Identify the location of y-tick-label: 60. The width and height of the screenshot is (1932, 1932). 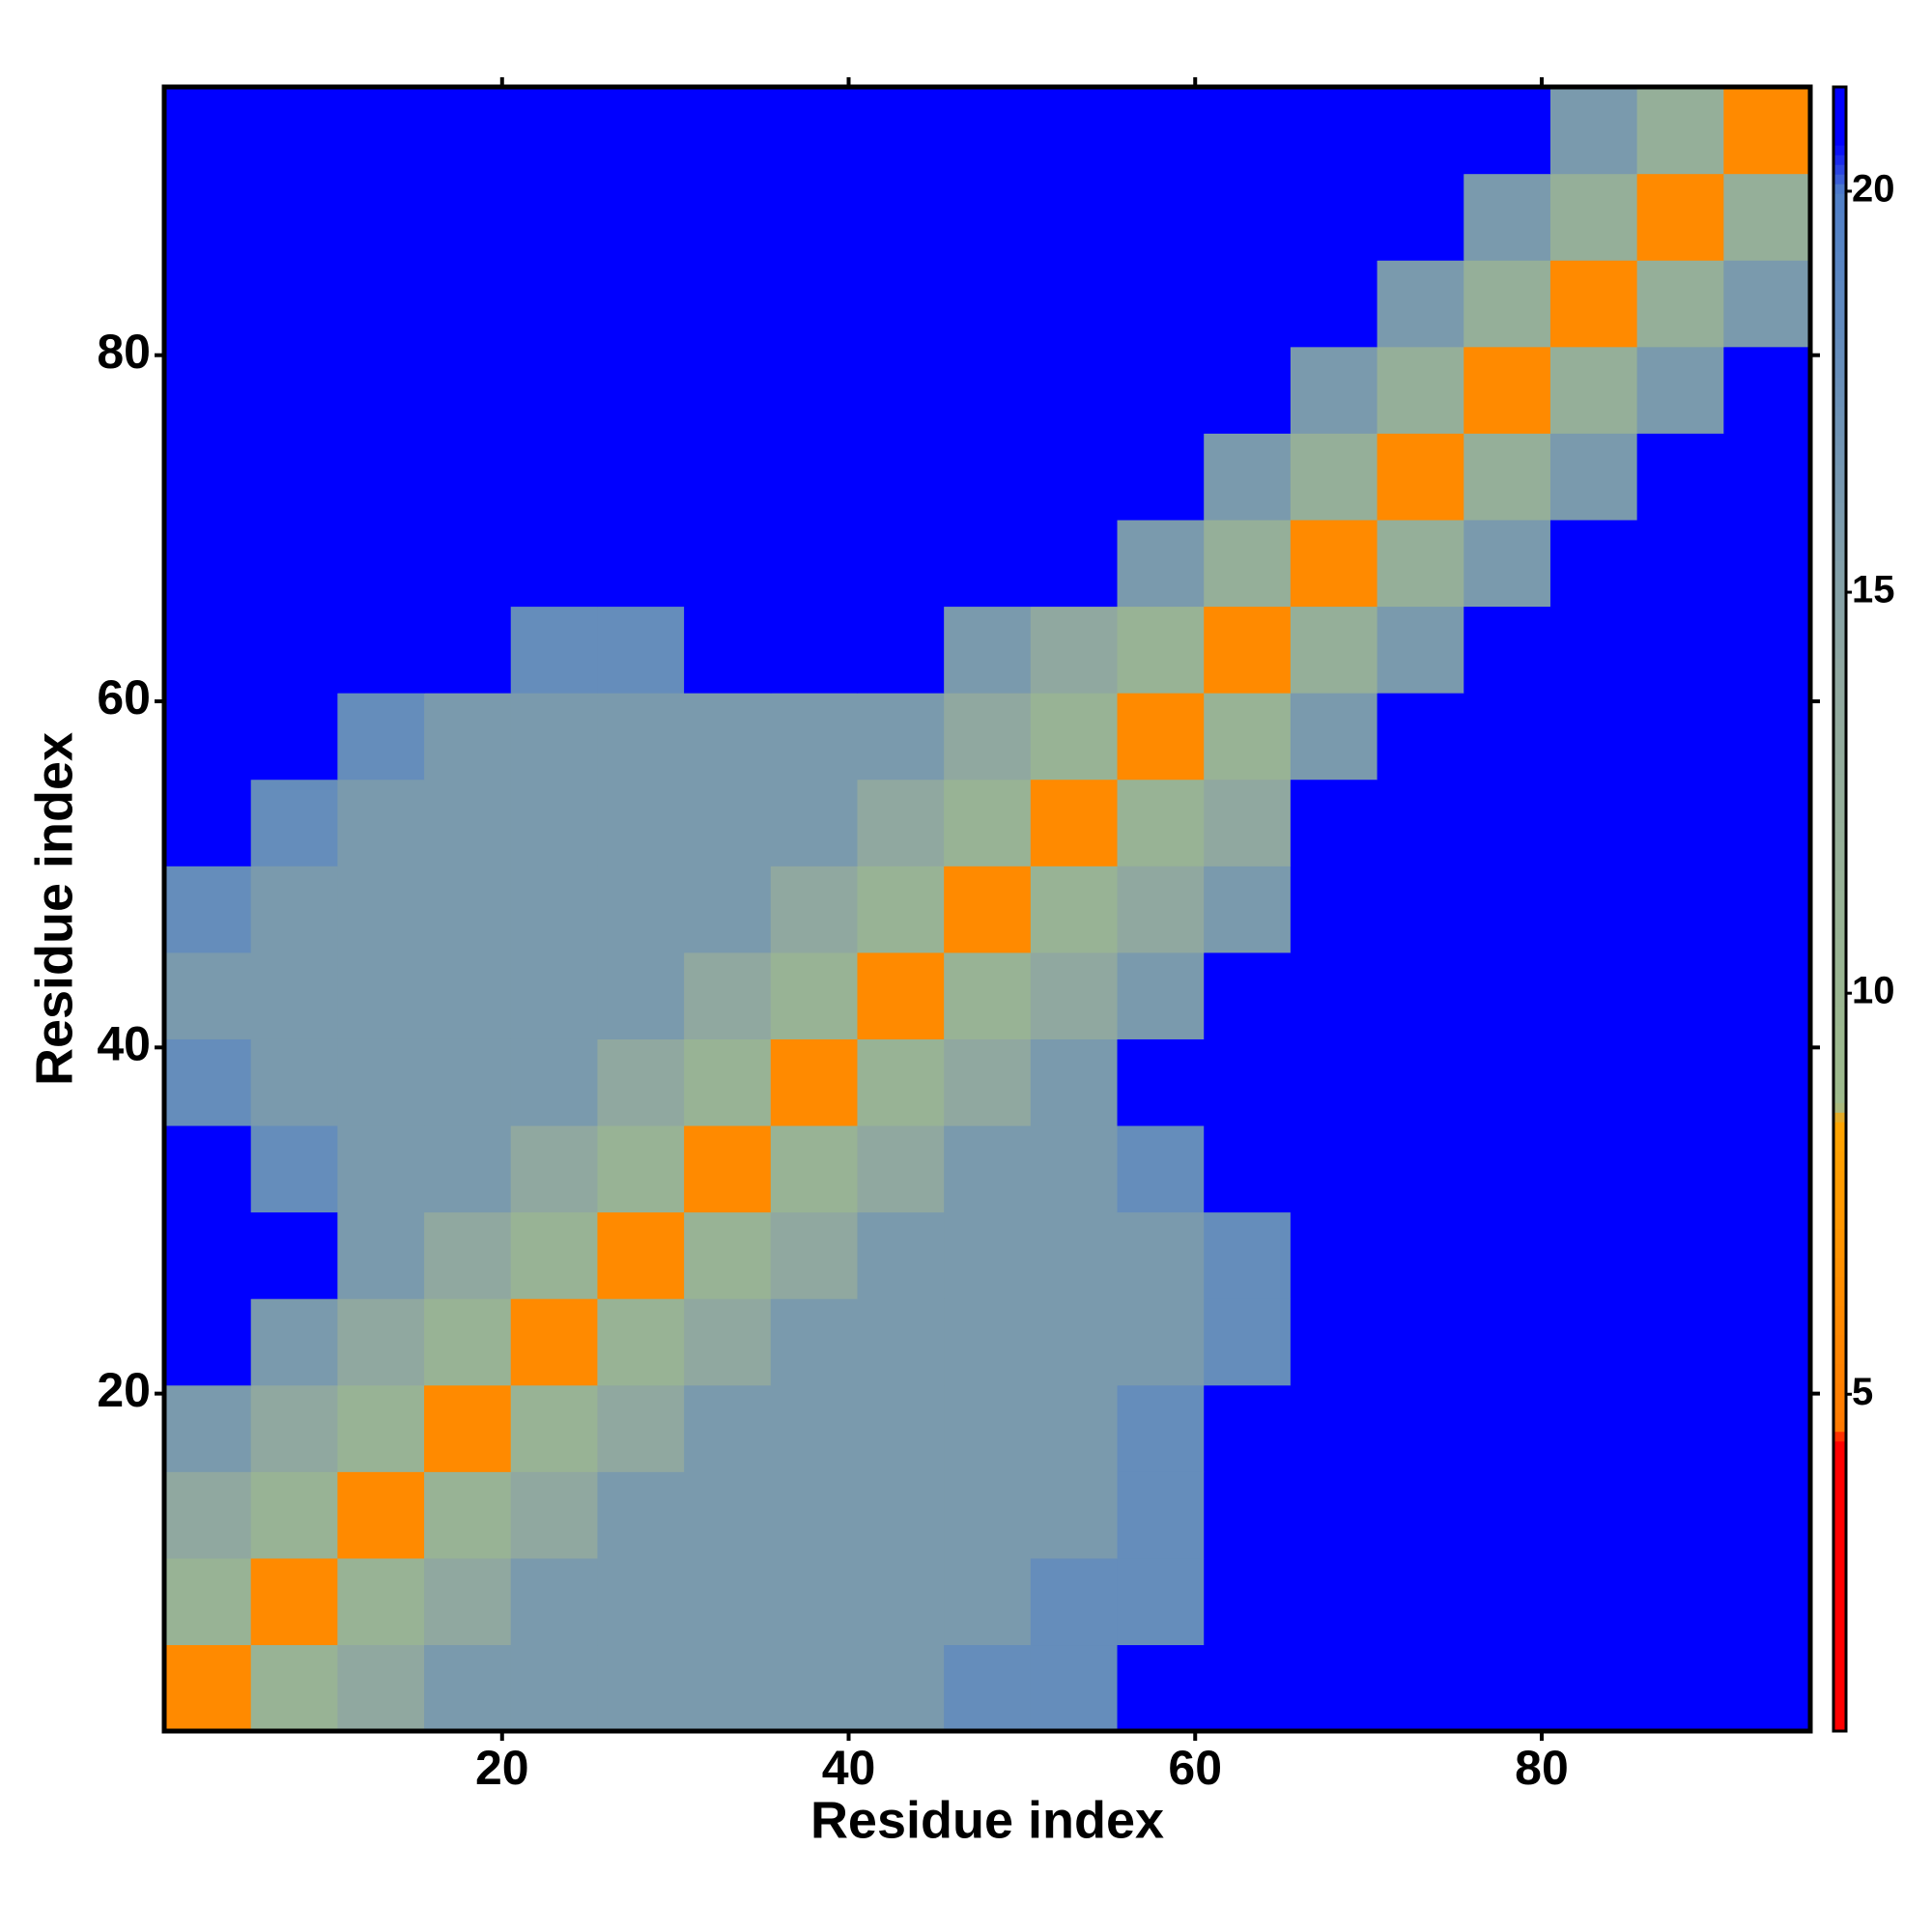
(124, 697).